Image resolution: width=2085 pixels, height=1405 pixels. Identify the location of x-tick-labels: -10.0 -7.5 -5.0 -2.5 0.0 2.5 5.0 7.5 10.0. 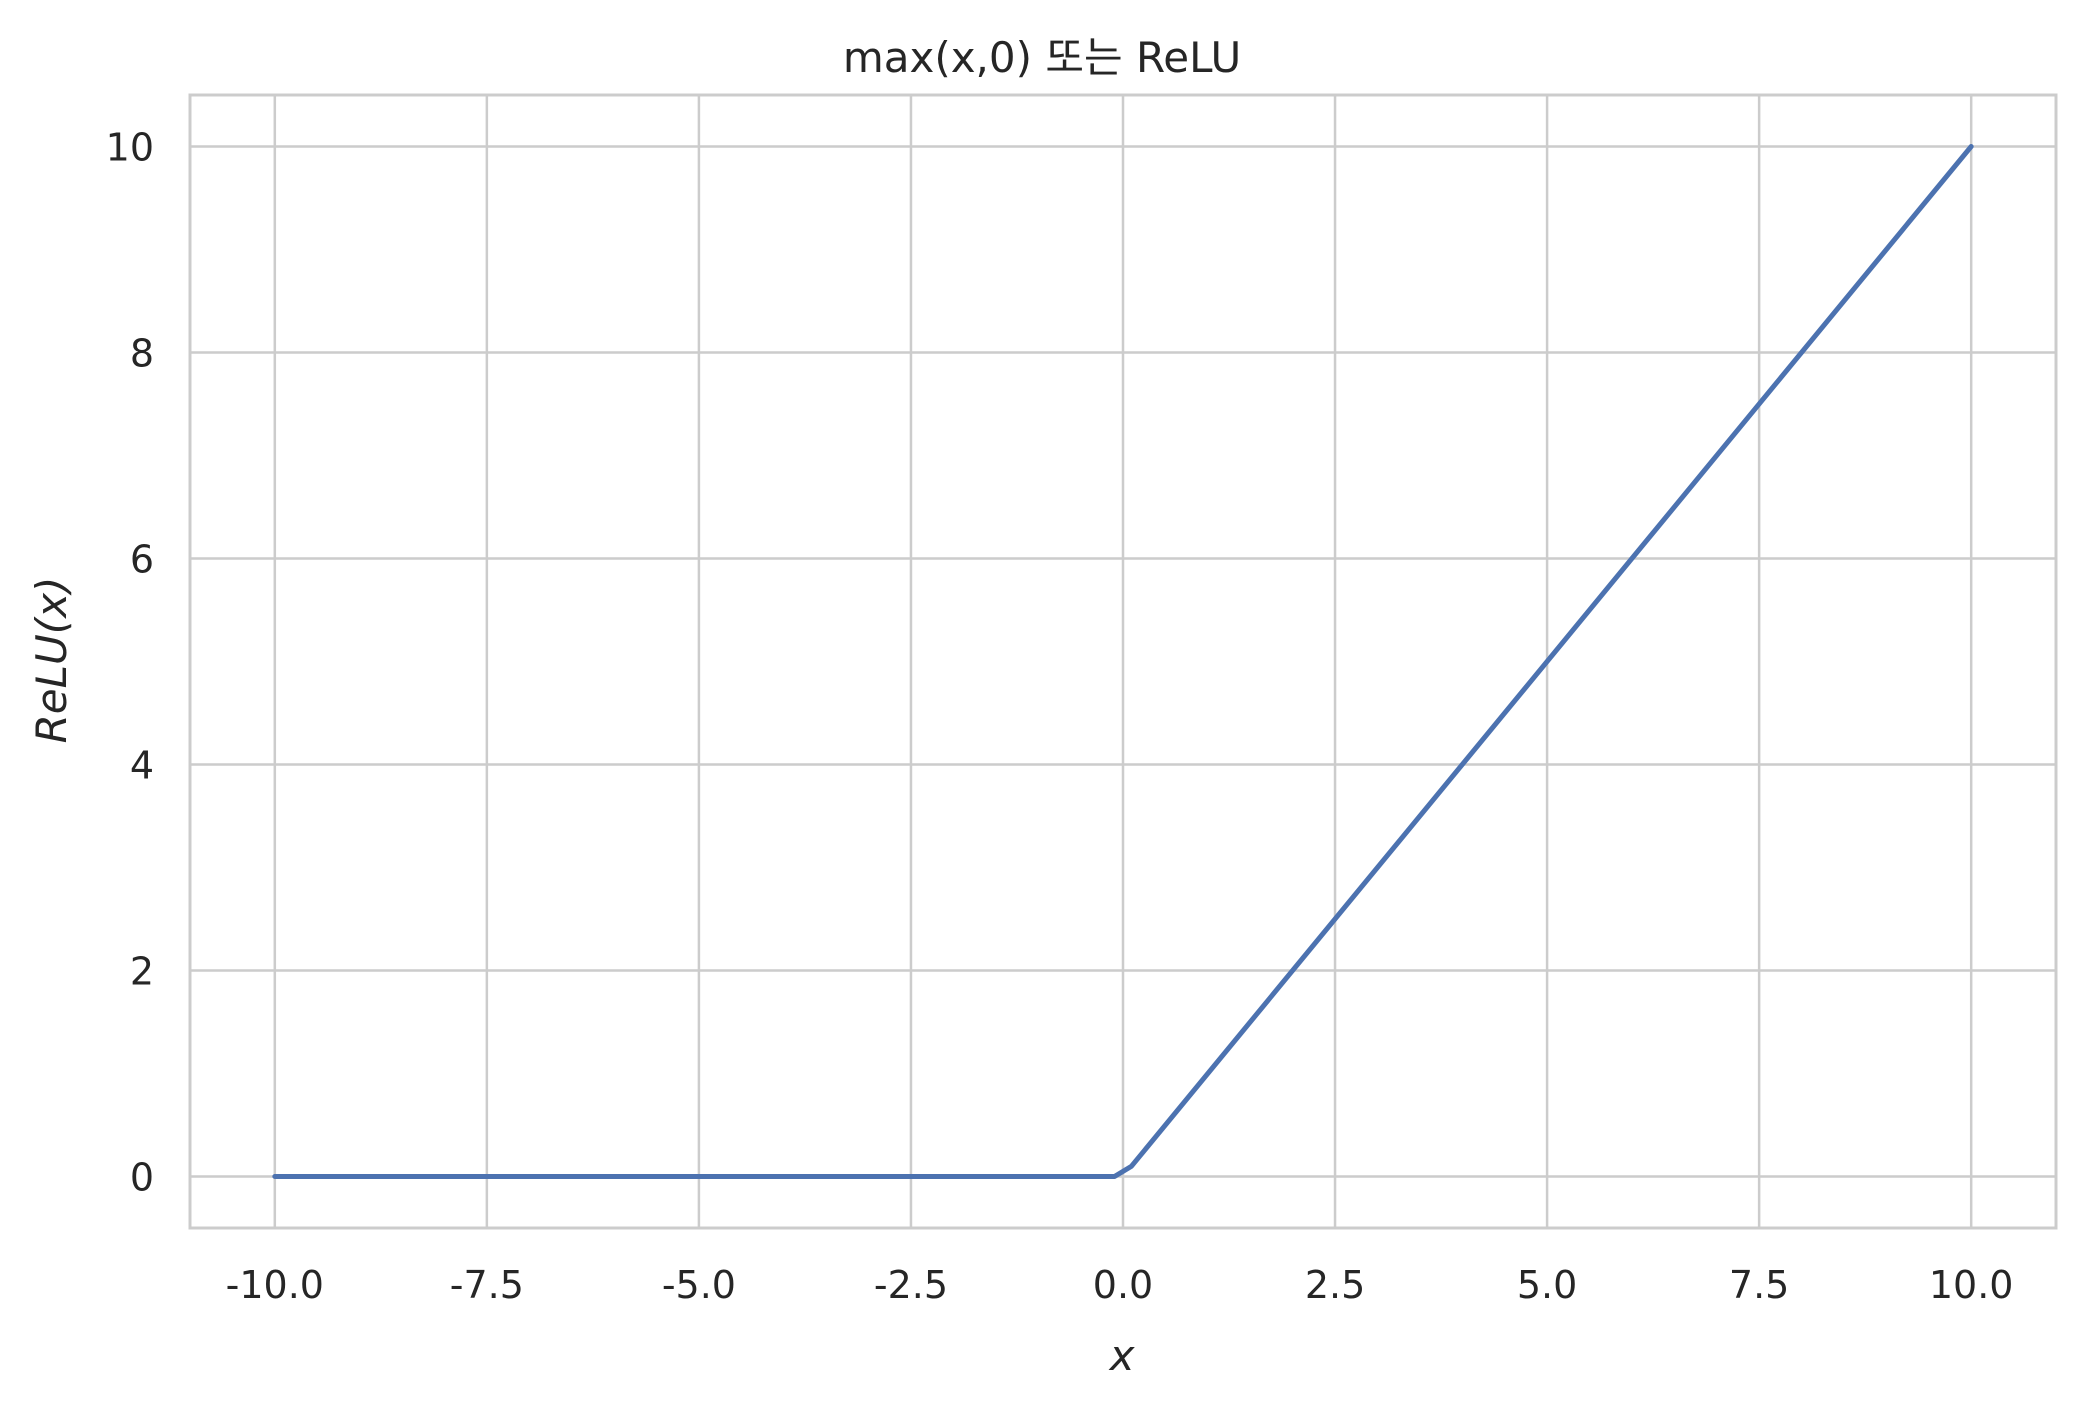
(1120, 1285).